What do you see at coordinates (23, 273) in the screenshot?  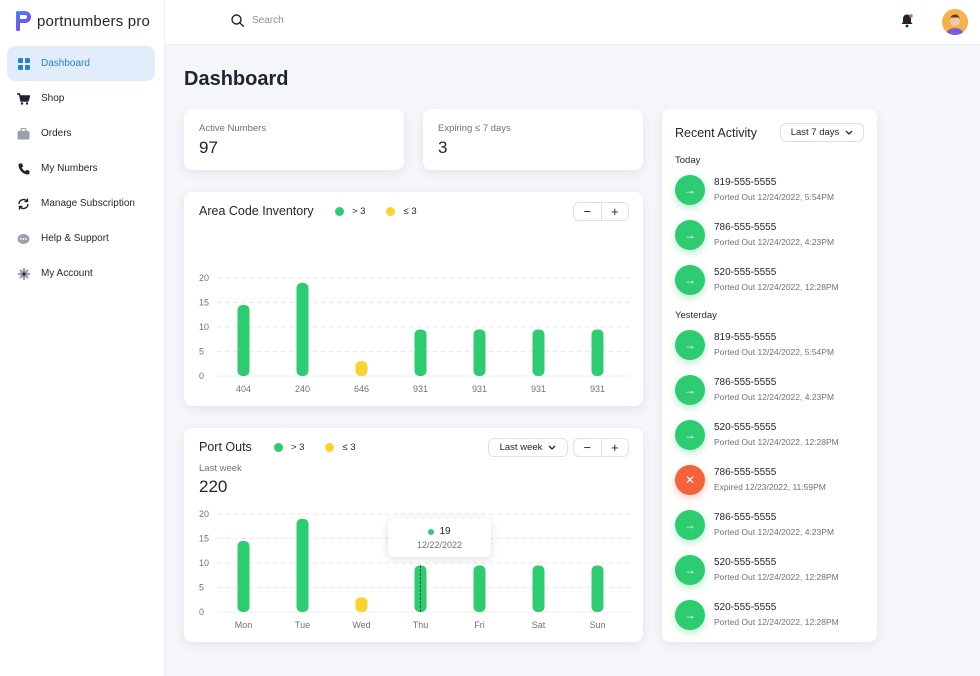 I see `gear-icon` at bounding box center [23, 273].